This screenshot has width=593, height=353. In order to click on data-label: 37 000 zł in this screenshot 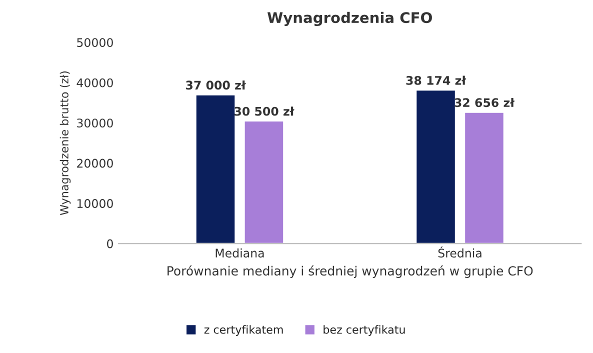, I will do `click(216, 85)`.